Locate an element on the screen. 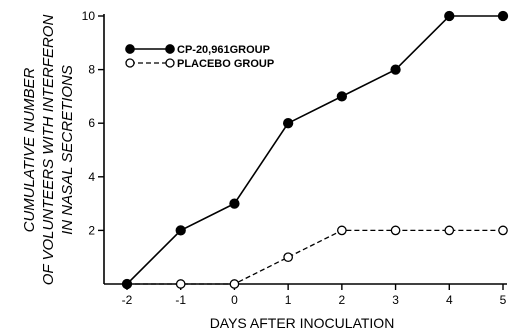 The image size is (519, 334). x-tick-label: 2 is located at coordinates (342, 300).